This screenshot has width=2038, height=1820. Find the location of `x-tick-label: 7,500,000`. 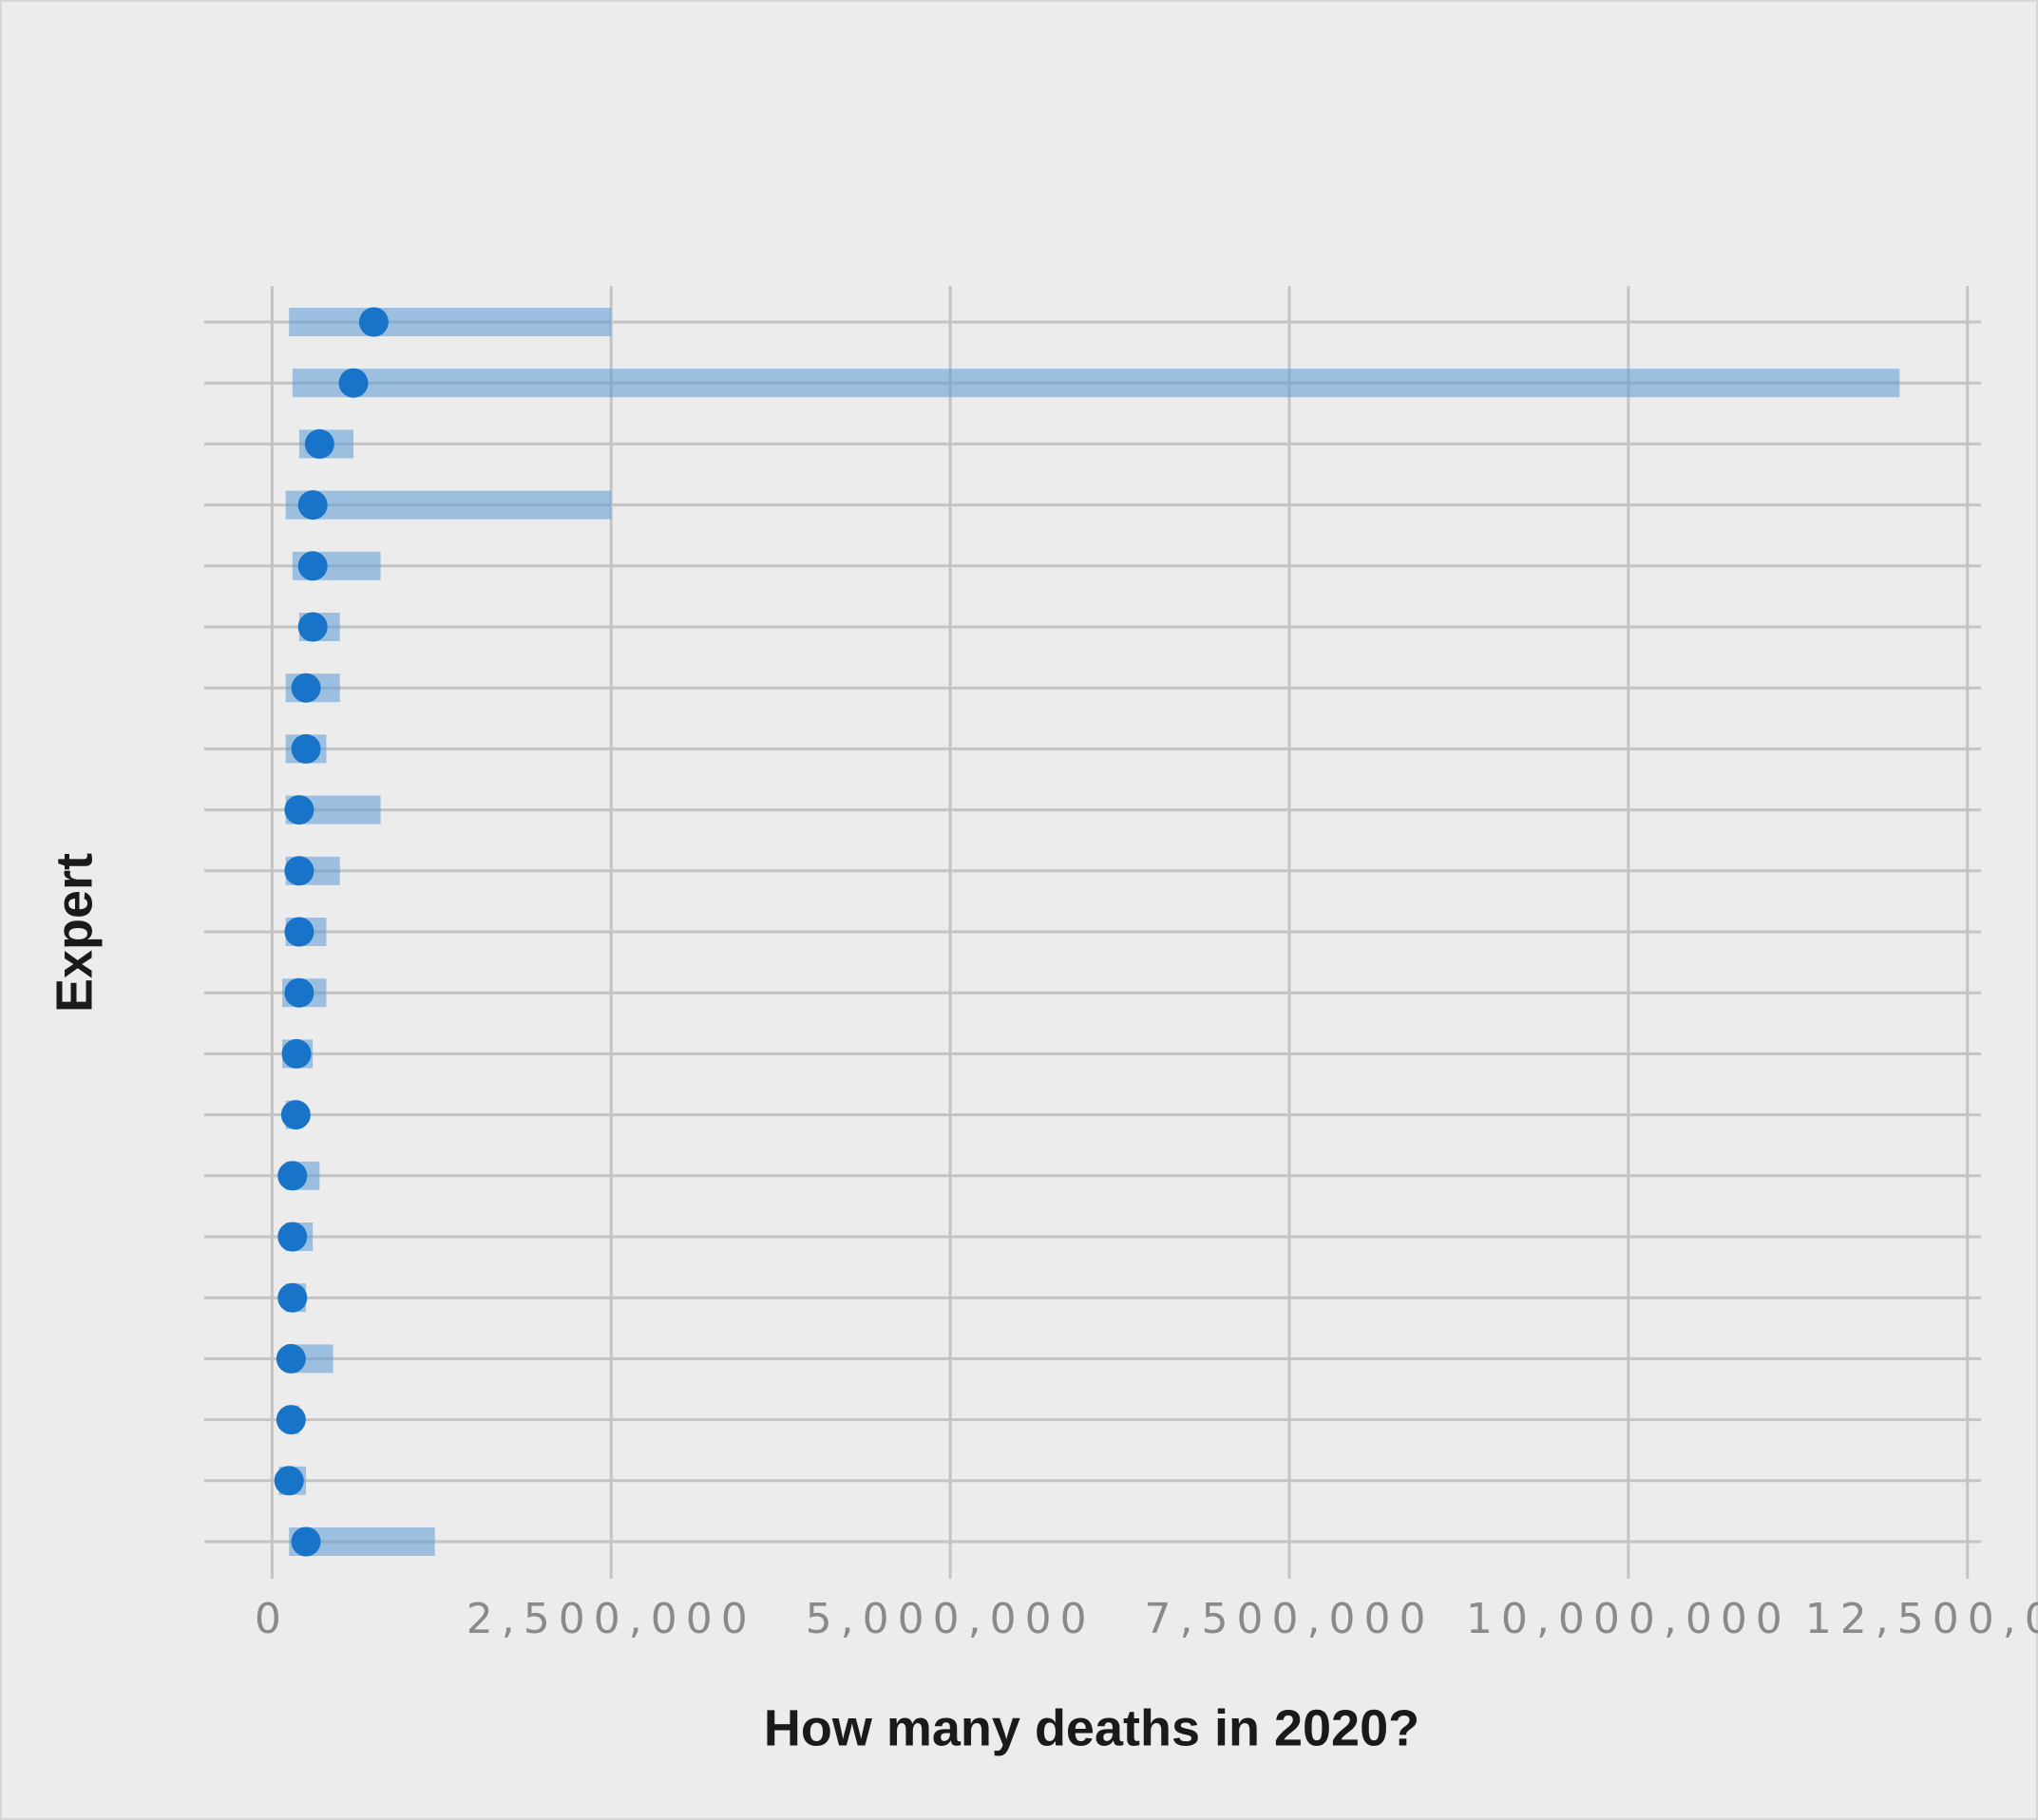

x-tick-label: 7,500,000 is located at coordinates (1290, 1619).